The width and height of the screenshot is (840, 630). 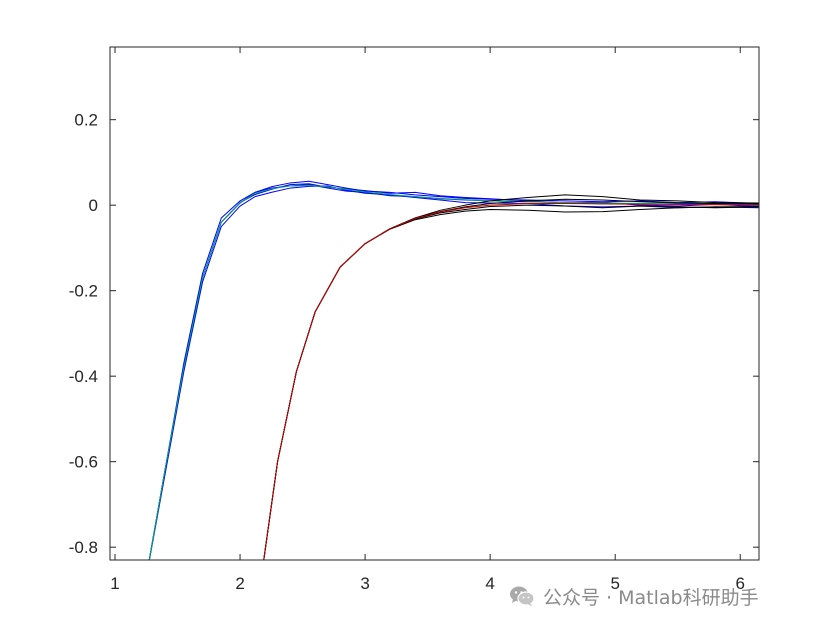 I want to click on x-tick-label: 1, so click(x=114, y=583).